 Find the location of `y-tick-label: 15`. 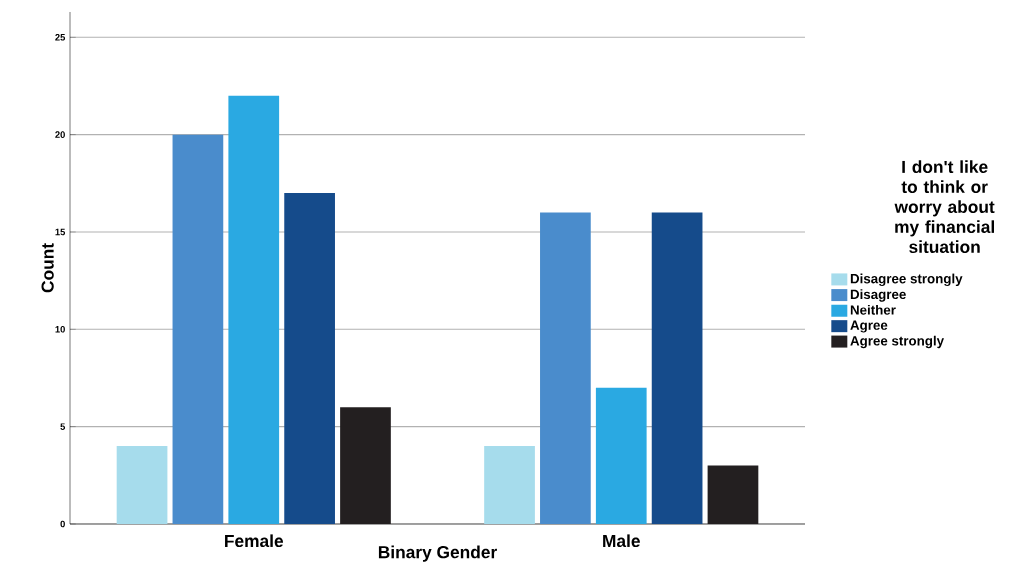

y-tick-label: 15 is located at coordinates (60, 232).